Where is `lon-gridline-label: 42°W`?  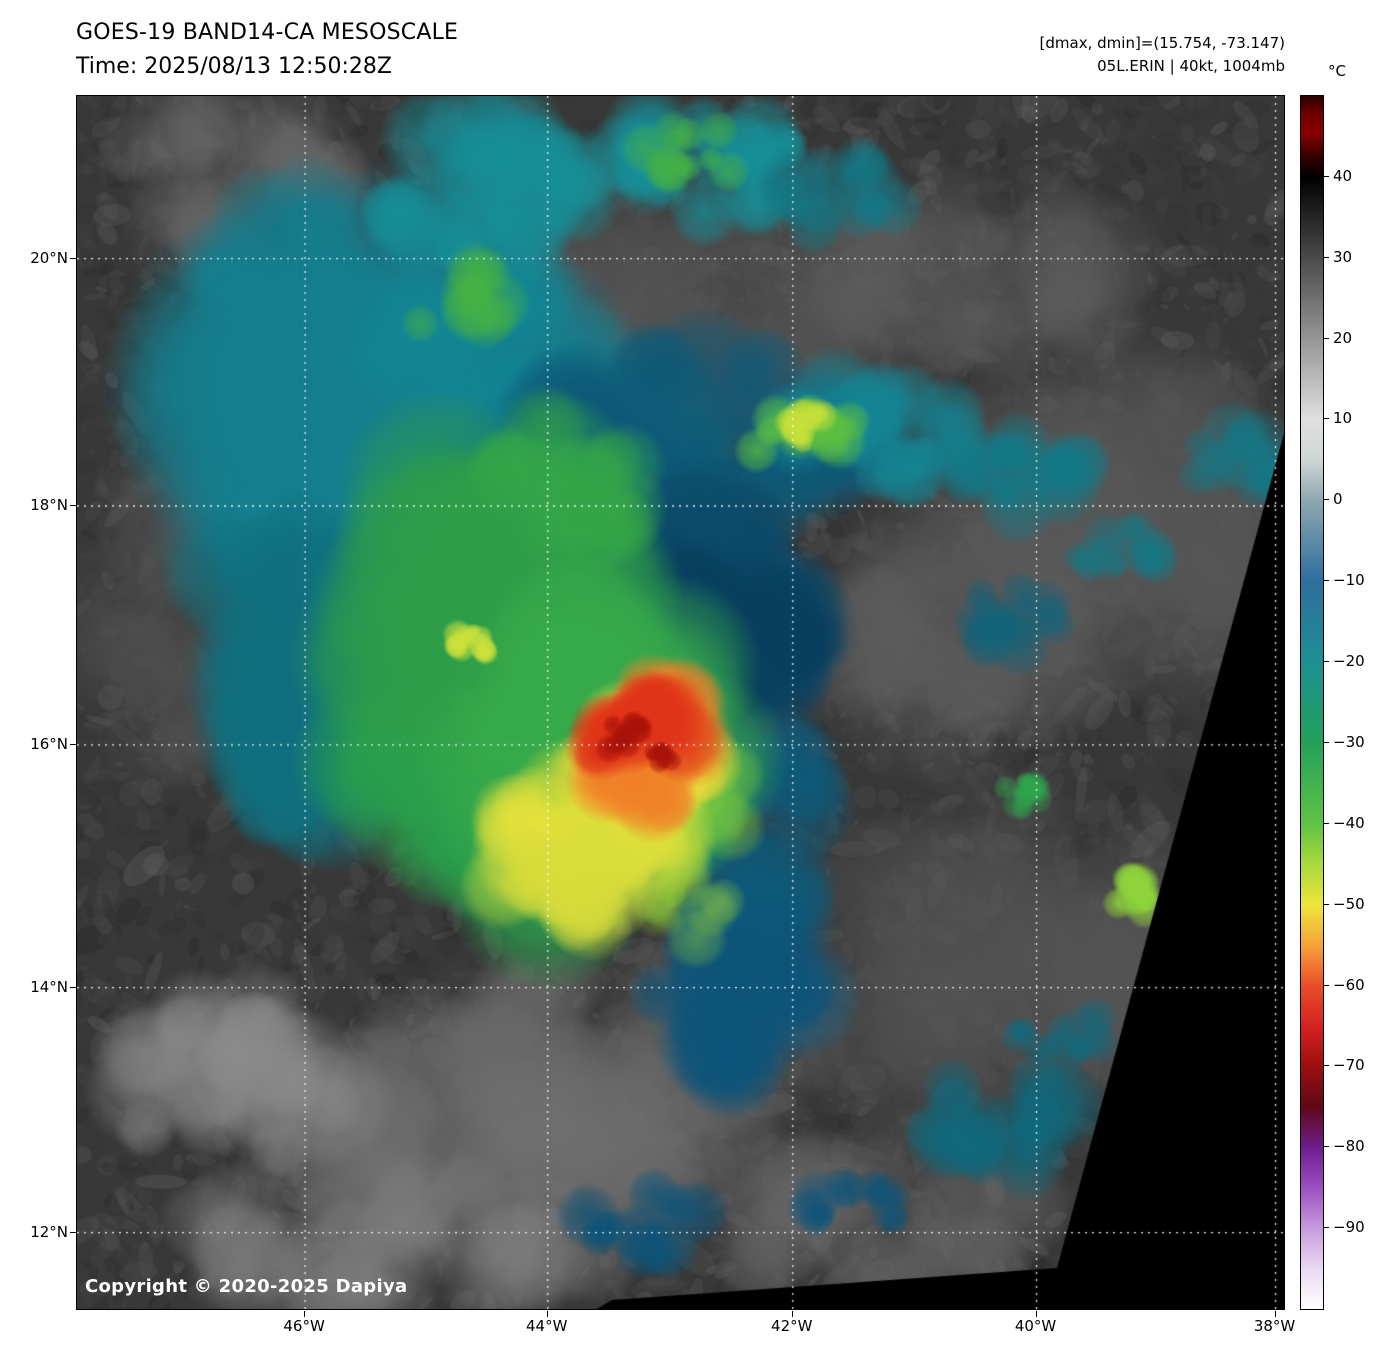 lon-gridline-label: 42°W is located at coordinates (792, 1326).